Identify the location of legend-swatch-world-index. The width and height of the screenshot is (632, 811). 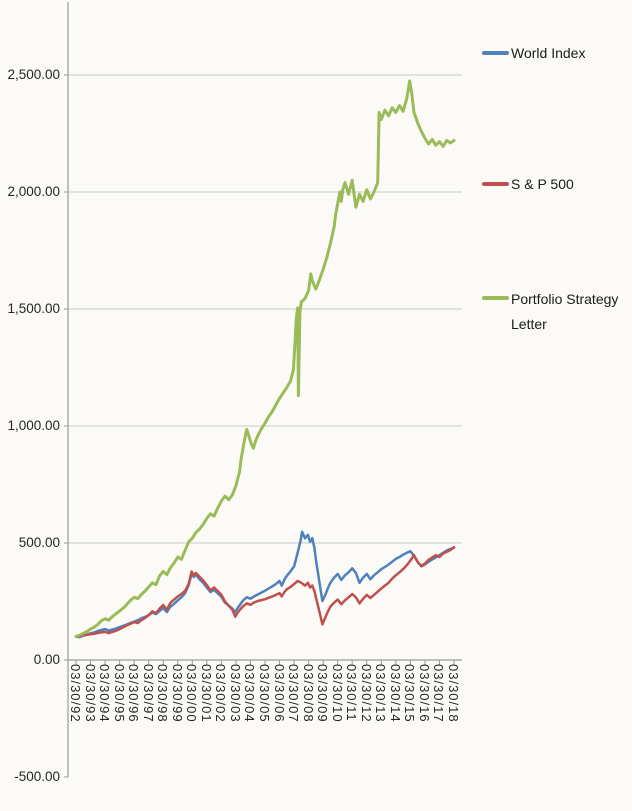
(495, 53).